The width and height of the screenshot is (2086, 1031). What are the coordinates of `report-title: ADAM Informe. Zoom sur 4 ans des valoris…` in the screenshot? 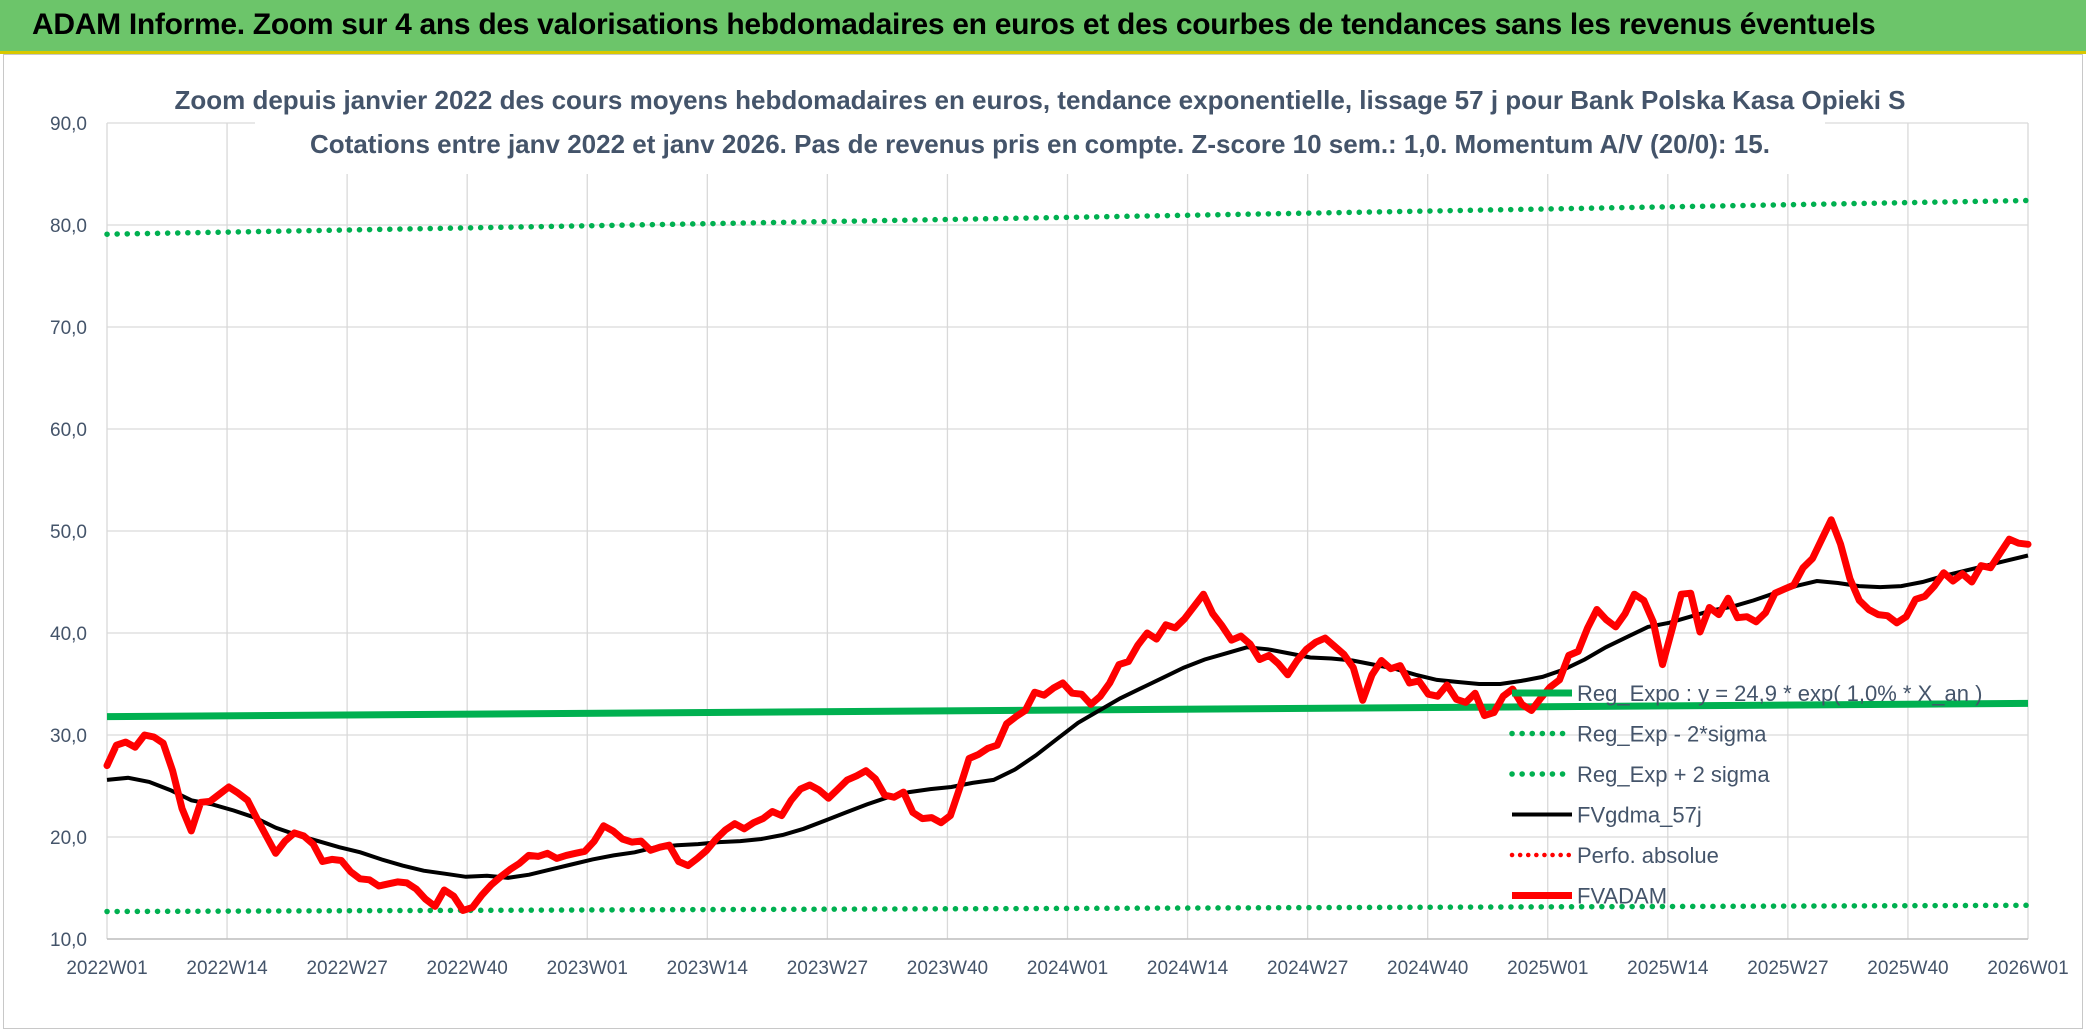 It's located at (954, 24).